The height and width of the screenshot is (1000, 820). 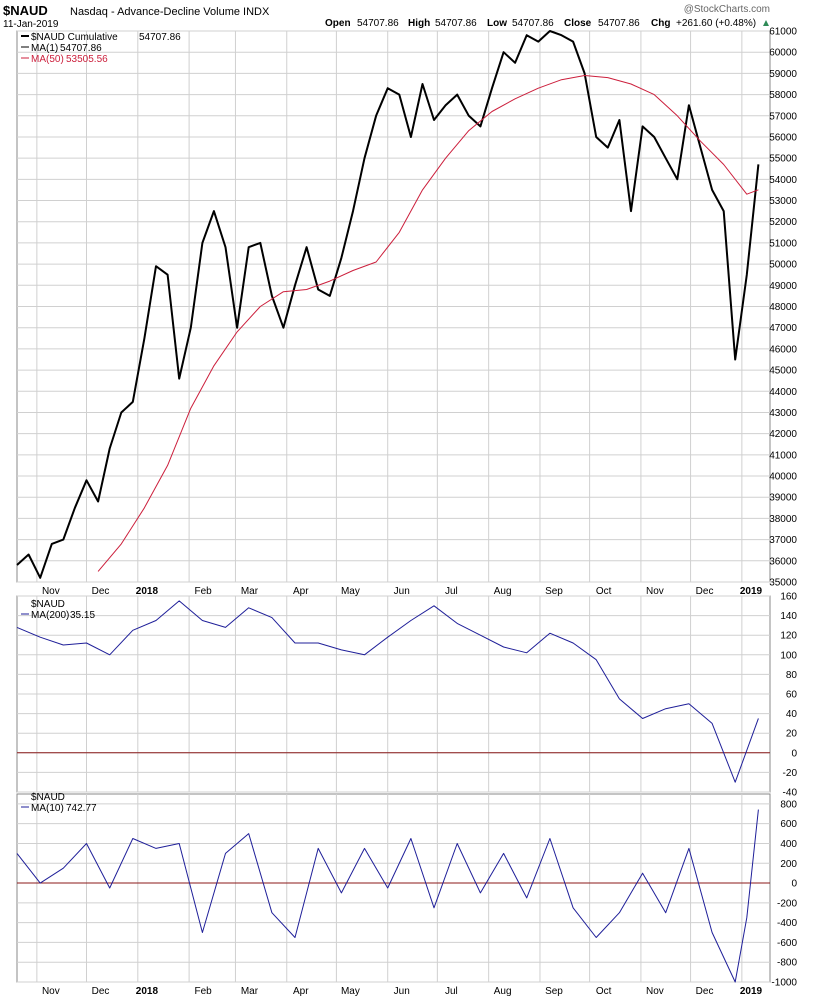 I want to click on open-value: 54707.86, so click(x=378, y=23).